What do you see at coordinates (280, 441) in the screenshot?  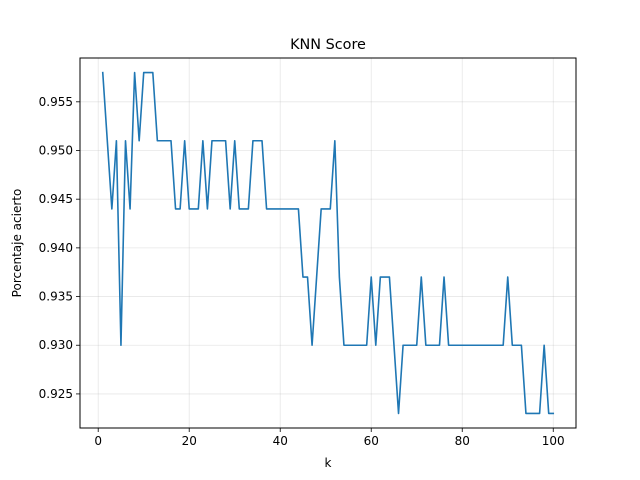 I see `x-tick-label: 40` at bounding box center [280, 441].